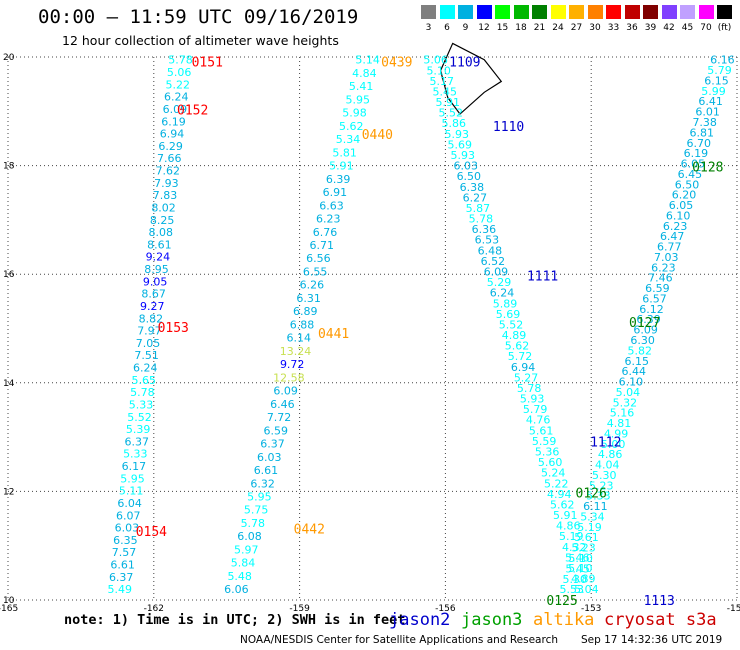 This screenshot has height=650, width=740. Describe the element at coordinates (420, 620) in the screenshot. I see `satellite-legend-item: jason2` at that location.